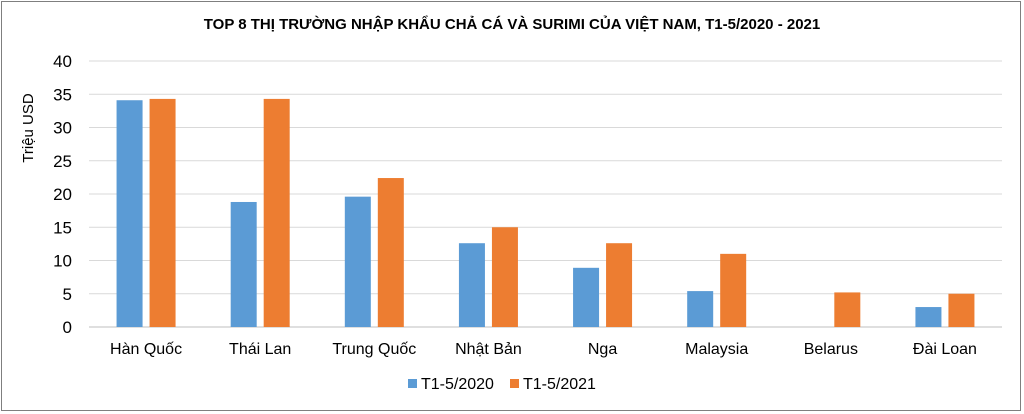 This screenshot has height=414, width=1024. Describe the element at coordinates (28, 128) in the screenshot. I see `y-axis-label: Triệu USD` at that location.